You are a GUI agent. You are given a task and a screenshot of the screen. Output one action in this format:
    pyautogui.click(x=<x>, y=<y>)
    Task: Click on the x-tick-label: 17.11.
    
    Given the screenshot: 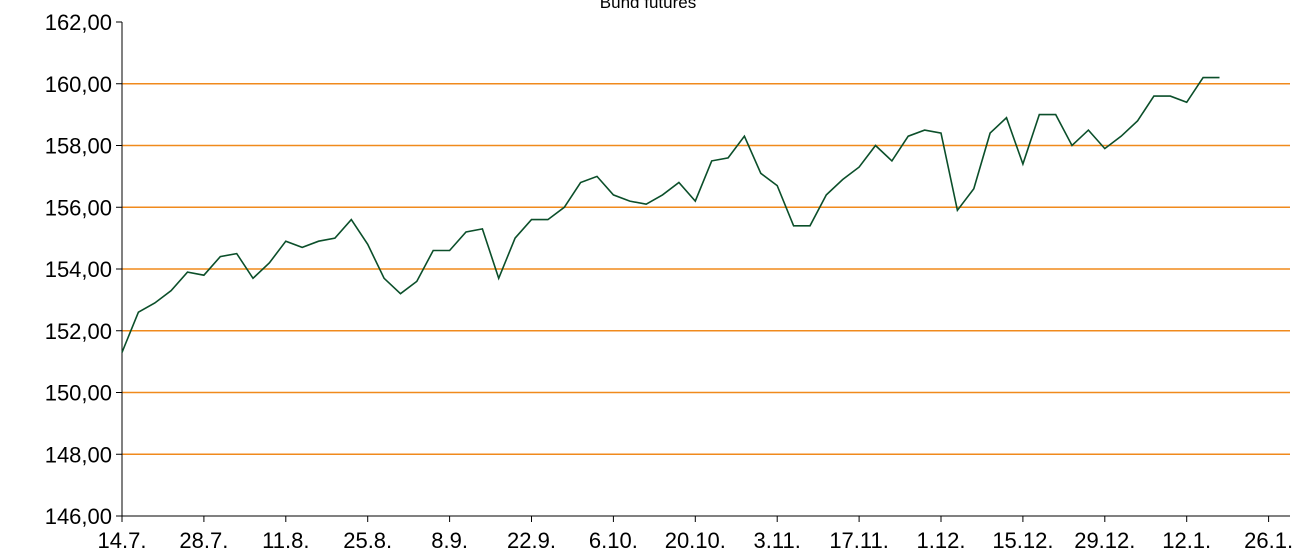 What is the action you would take?
    pyautogui.click(x=859, y=540)
    